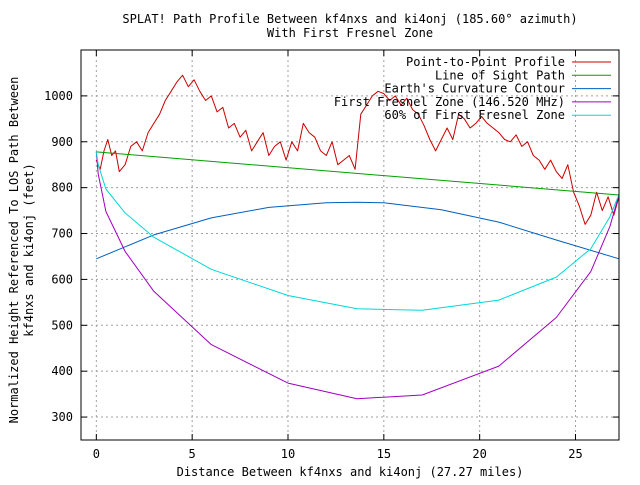 The width and height of the screenshot is (640, 485). Describe the element at coordinates (192, 454) in the screenshot. I see `x-tick-label: 5` at that location.